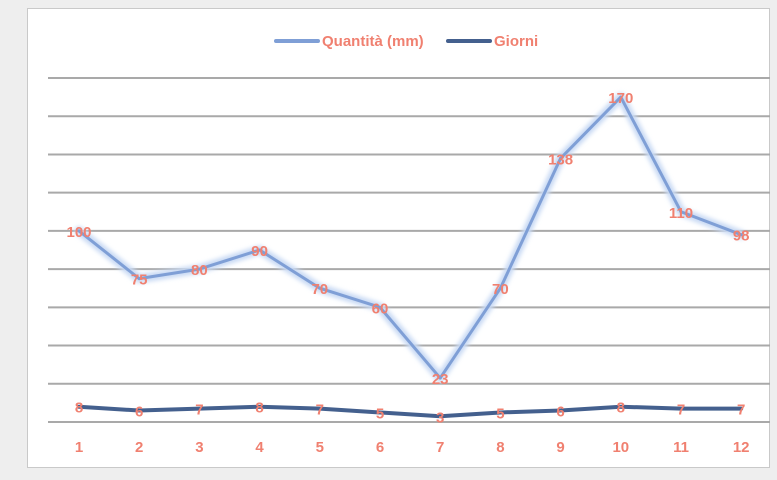  Describe the element at coordinates (620, 447) in the screenshot. I see `x-tick-label: 10` at that location.